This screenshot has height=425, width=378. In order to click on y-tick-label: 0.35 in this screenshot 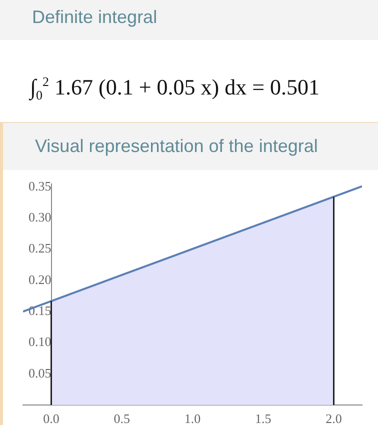, I will do `click(40, 186)`.